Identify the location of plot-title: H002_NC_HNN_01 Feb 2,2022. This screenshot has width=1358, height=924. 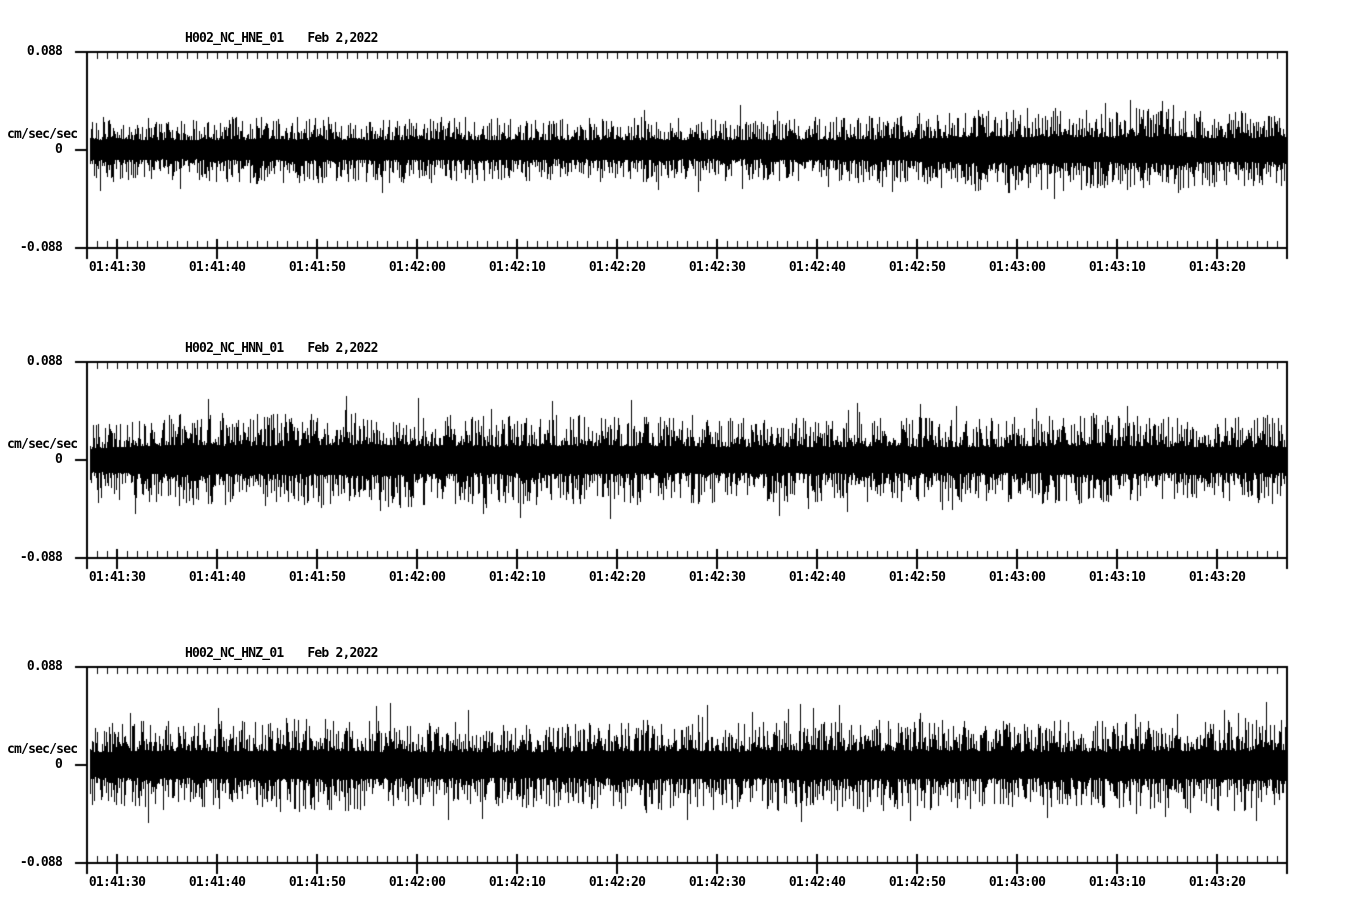
(281, 349).